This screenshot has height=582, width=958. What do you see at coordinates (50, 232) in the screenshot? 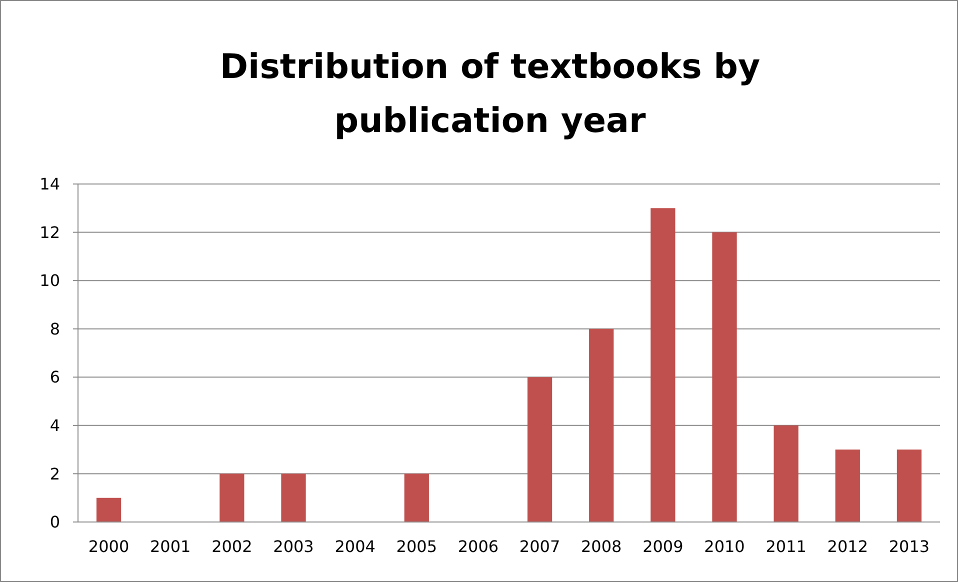
I see `y-tick-label: 12` at bounding box center [50, 232].